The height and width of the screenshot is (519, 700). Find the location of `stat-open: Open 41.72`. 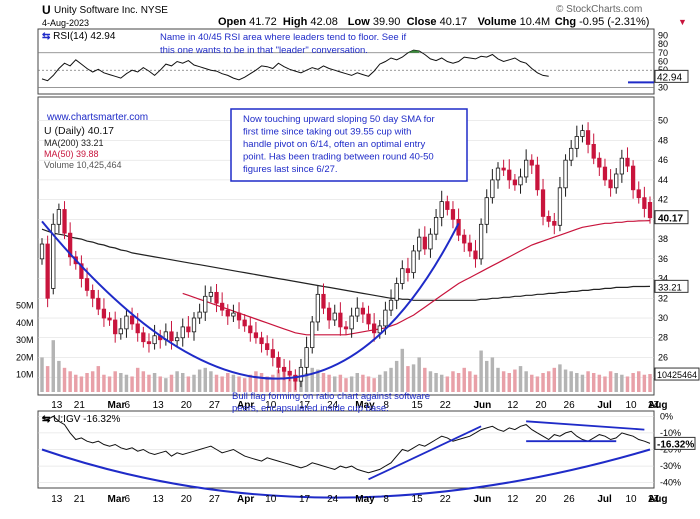

stat-open: Open 41.72 is located at coordinates (247, 22).